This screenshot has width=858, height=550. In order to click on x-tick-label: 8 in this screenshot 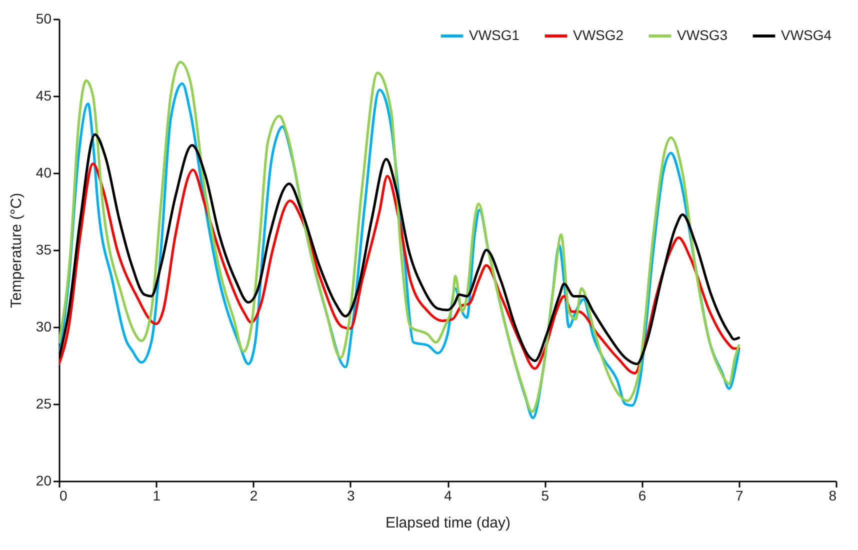, I will do `click(832, 496)`.